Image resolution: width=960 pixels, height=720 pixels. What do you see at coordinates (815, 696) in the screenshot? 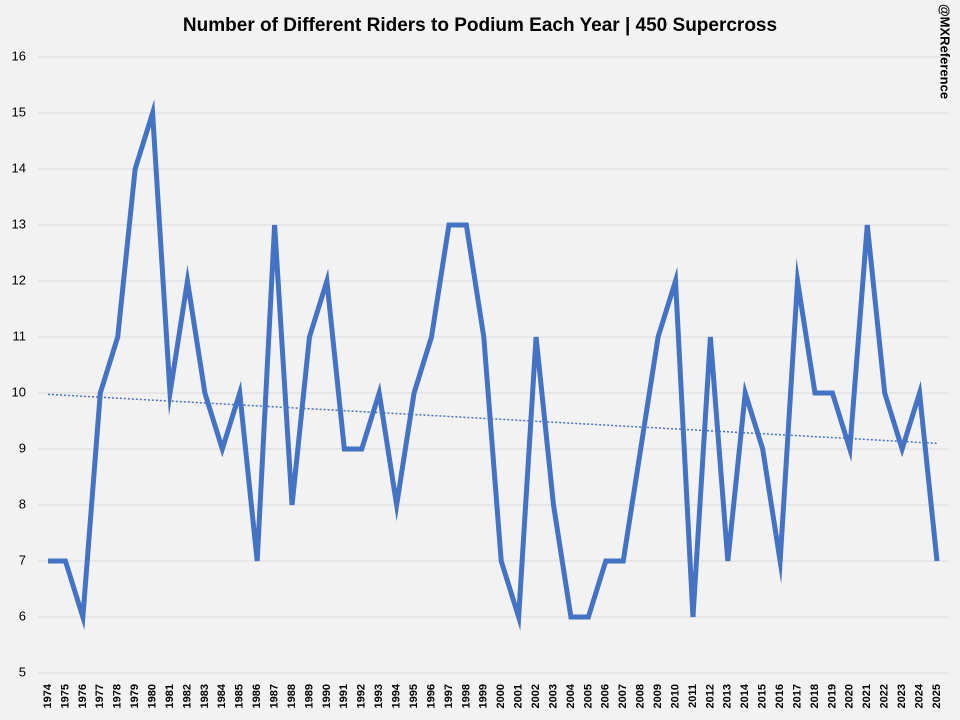
I see `x-tick-label: 2018` at bounding box center [815, 696].